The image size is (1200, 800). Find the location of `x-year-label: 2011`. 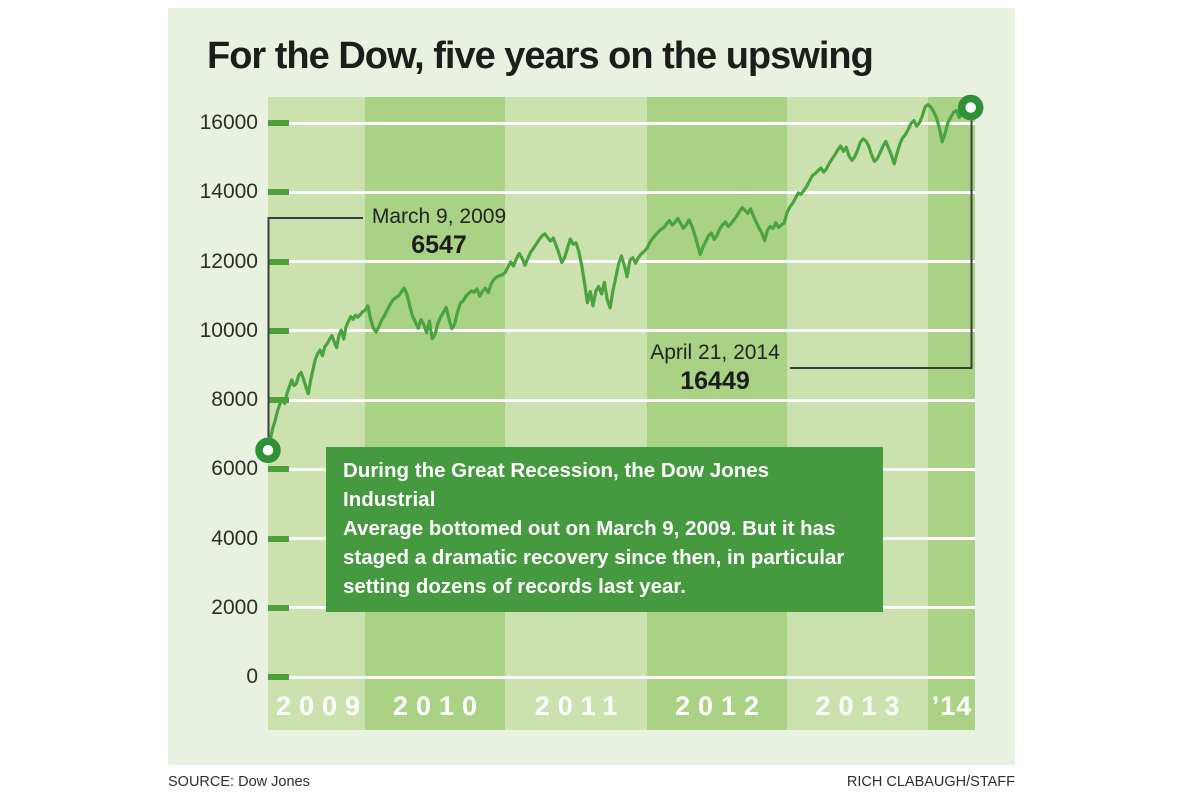

x-year-label: 2011 is located at coordinates (580, 706).